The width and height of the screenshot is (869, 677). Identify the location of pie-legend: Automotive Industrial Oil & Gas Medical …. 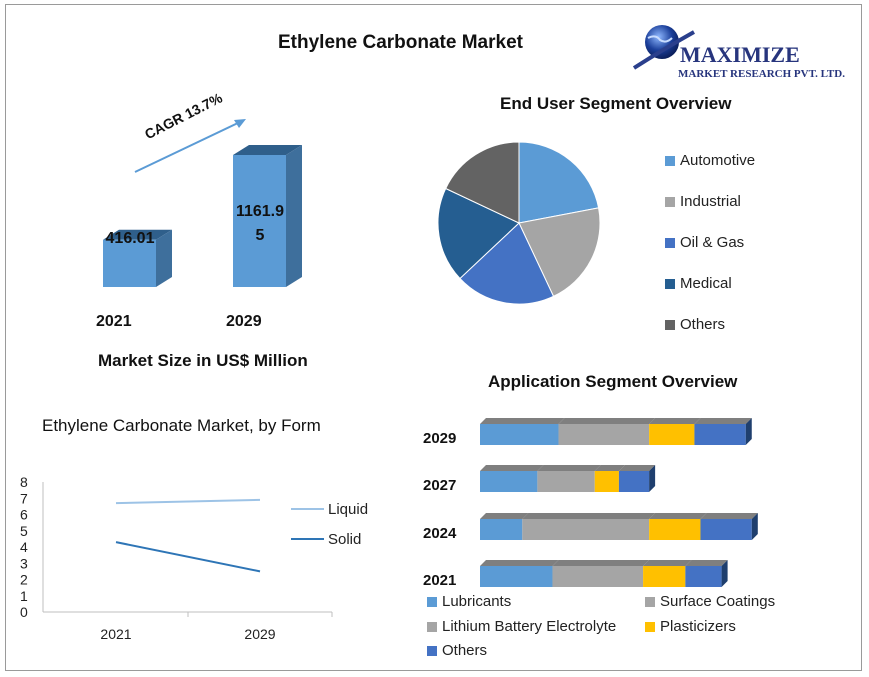
(710, 254).